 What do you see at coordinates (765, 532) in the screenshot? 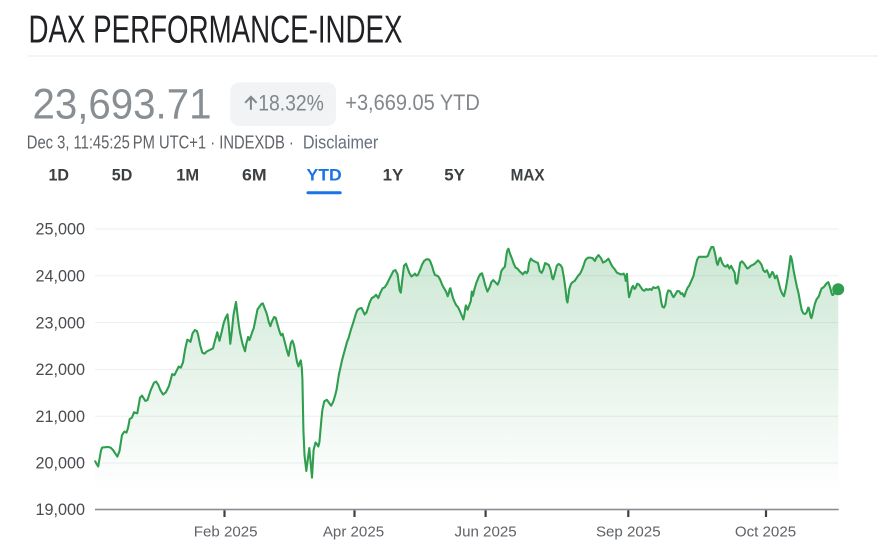
I see `svg-text: Oct 2025` at bounding box center [765, 532].